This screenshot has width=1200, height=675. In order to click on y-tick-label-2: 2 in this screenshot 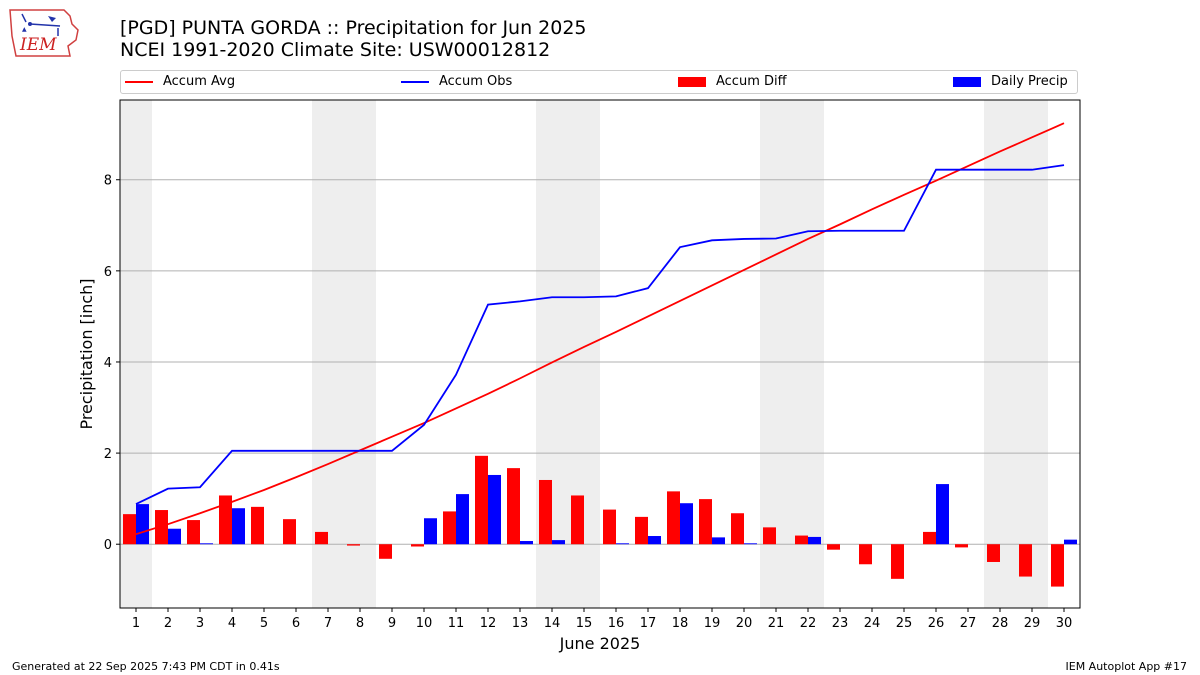, I will do `click(108, 454)`.